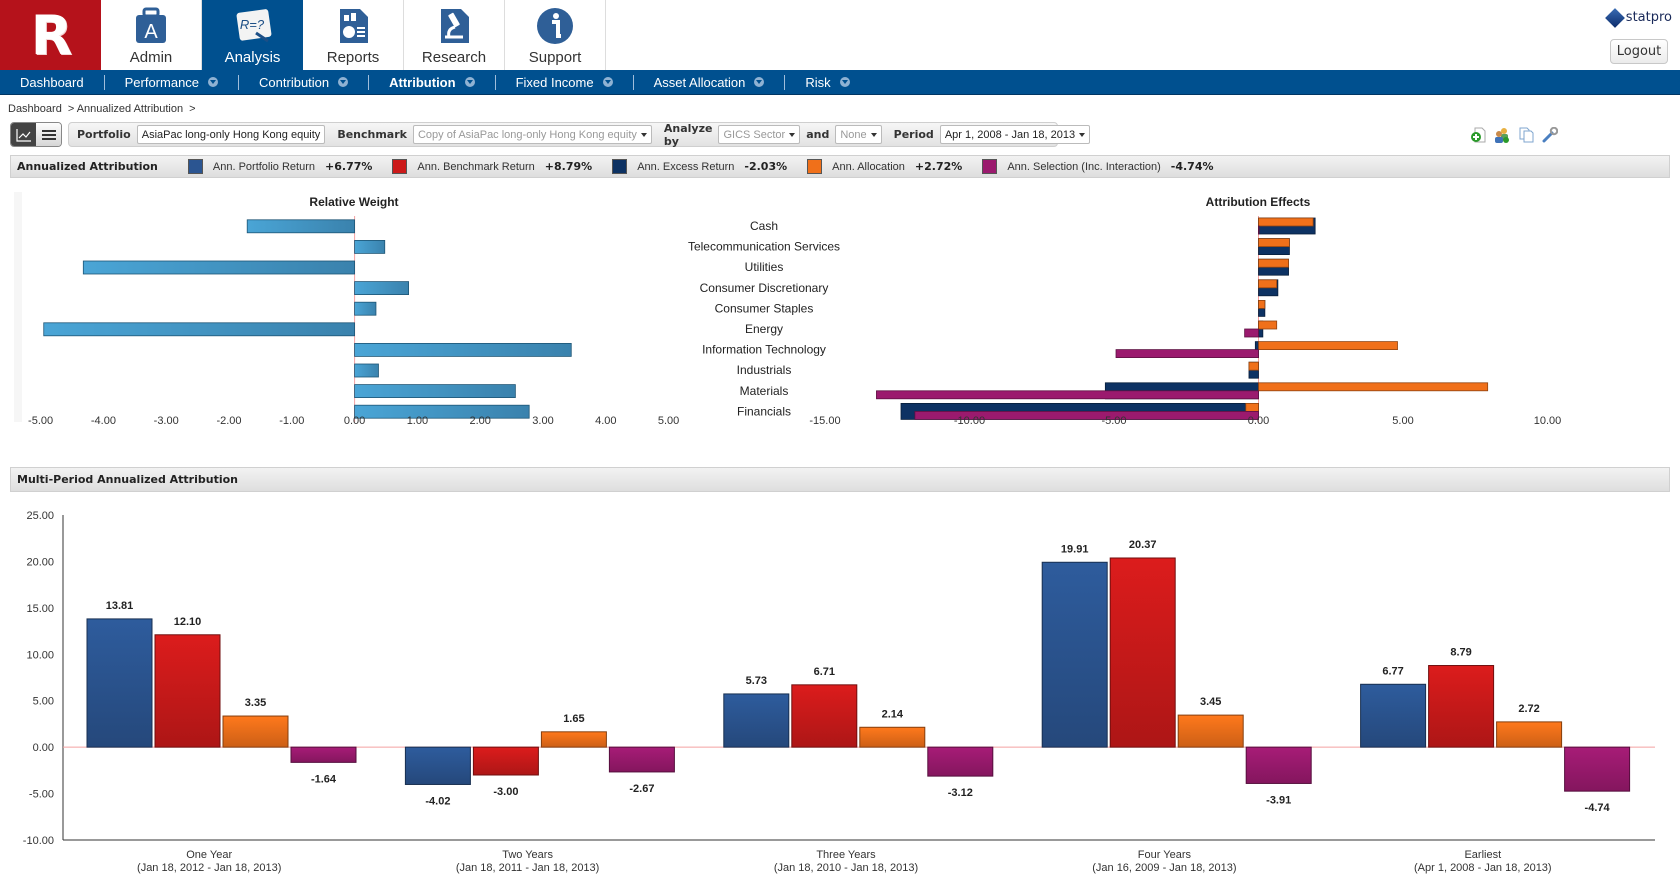 The image size is (1680, 890). Describe the element at coordinates (960, 793) in the screenshot. I see `data-label: -3.12` at that location.